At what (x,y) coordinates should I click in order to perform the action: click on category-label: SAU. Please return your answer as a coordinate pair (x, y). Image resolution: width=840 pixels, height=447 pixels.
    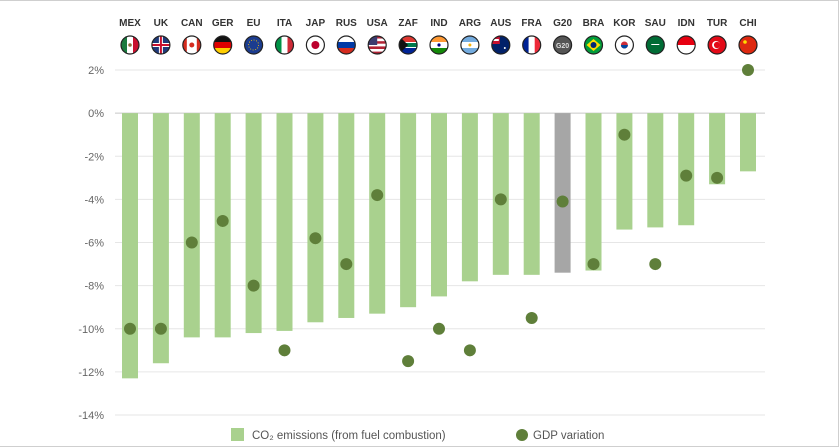
    Looking at the image, I should click on (655, 23).